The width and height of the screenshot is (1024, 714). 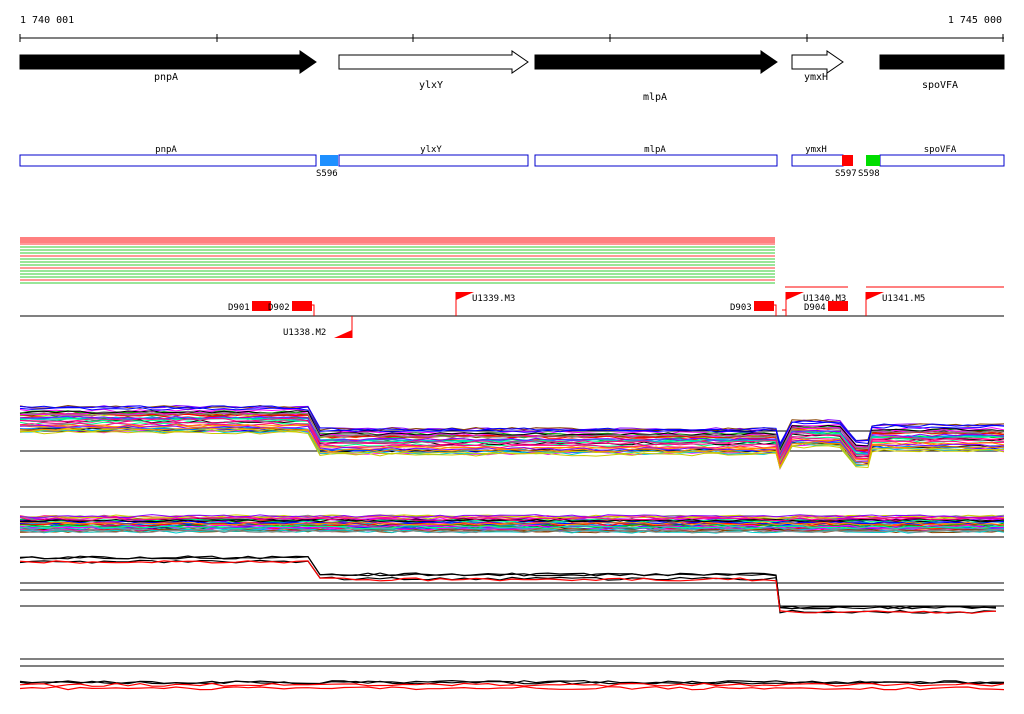 I want to click on flag-U1338, so click(x=343, y=327).